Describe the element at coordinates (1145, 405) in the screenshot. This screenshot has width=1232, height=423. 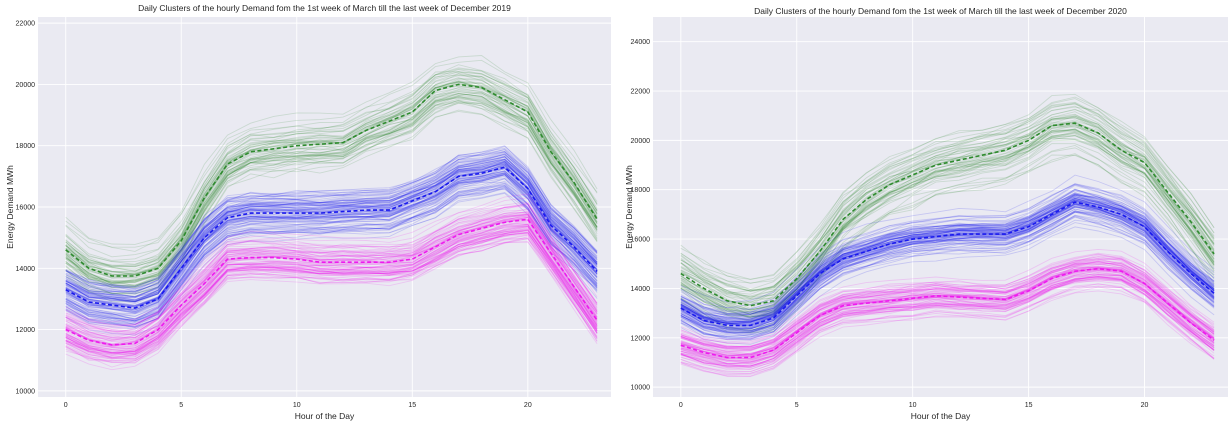
I see `x-tick-label: 20` at that location.